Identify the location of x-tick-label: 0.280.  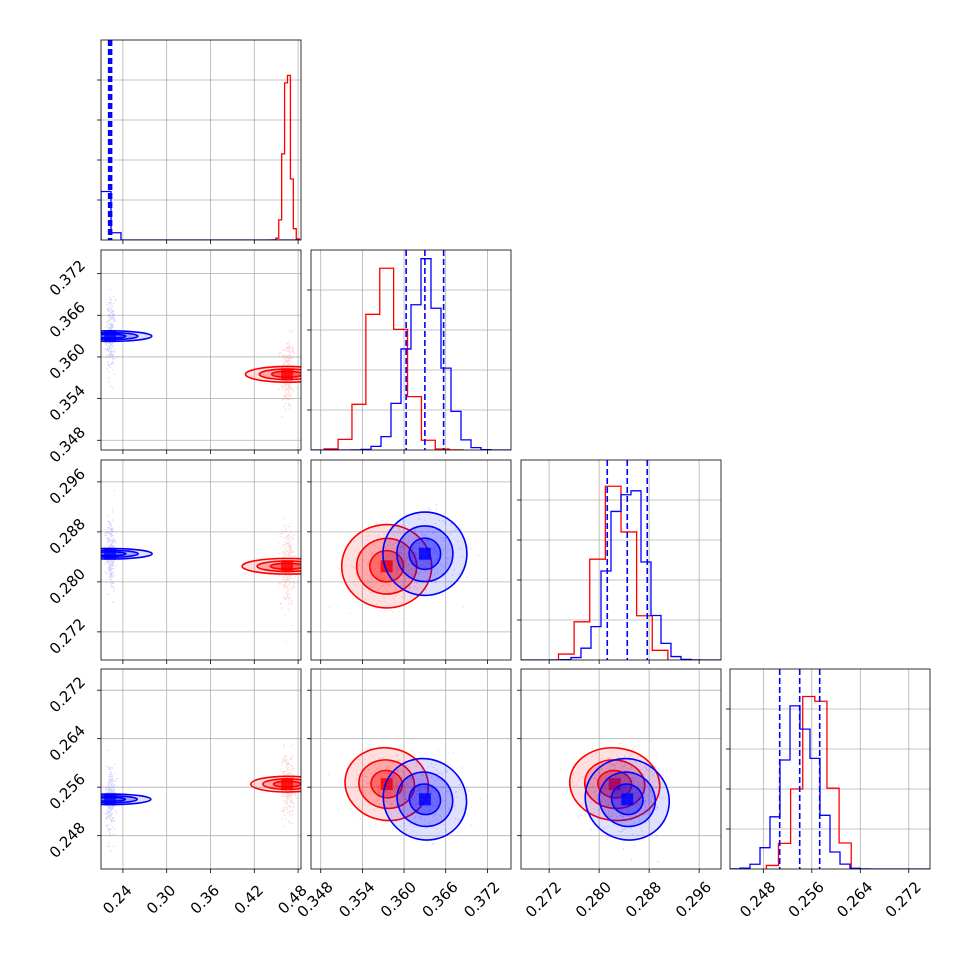
(593, 899).